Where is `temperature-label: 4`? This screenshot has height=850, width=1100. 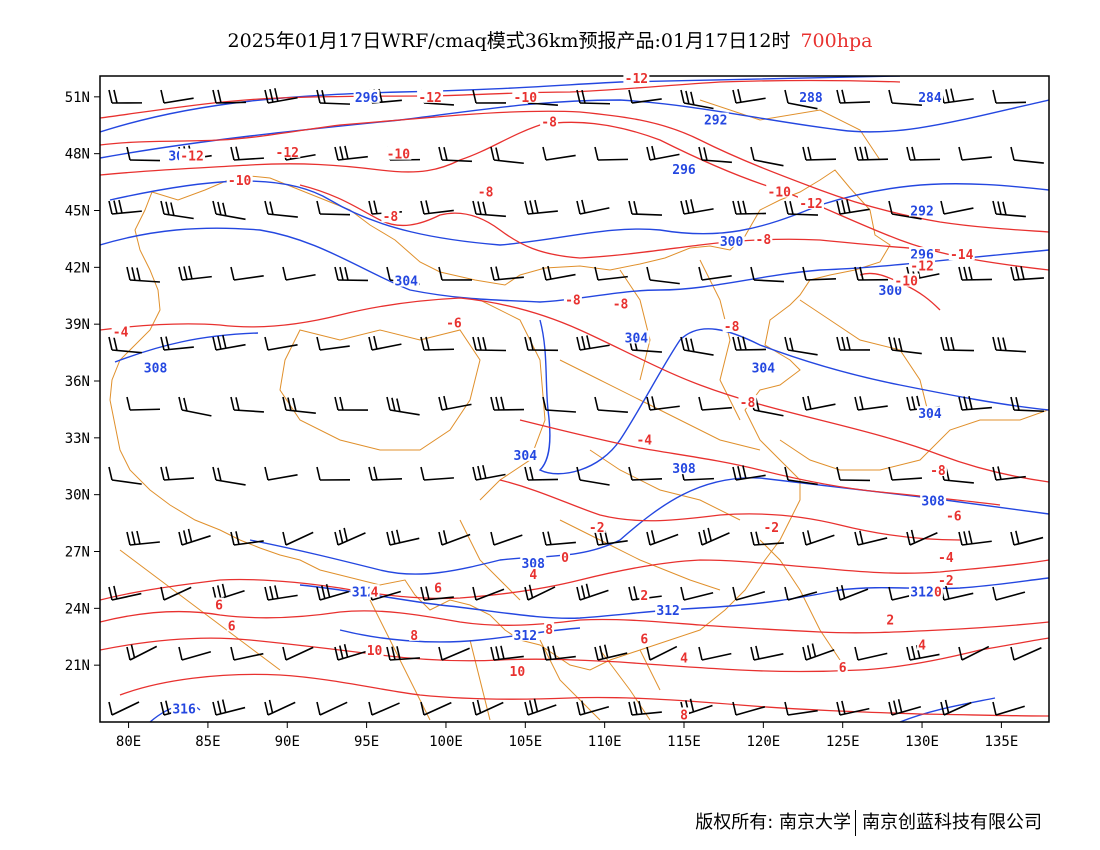 temperature-label: 4 is located at coordinates (533, 575).